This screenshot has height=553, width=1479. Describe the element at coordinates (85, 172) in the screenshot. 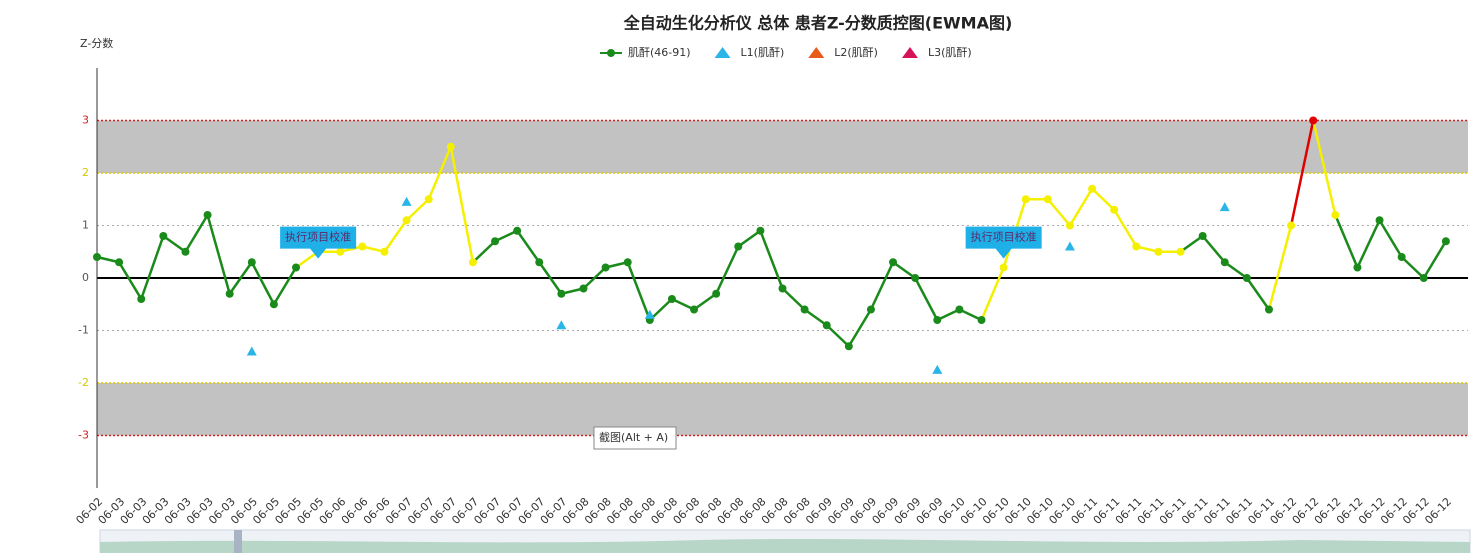

I see `y-tick-label: 2` at that location.